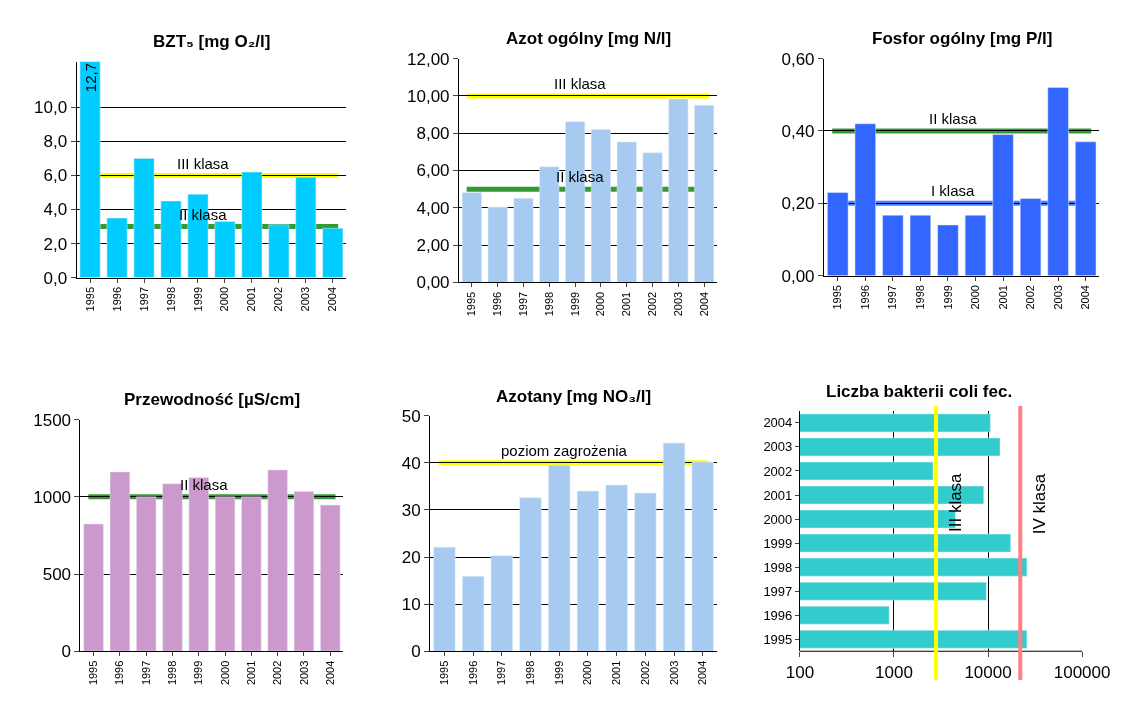 The height and width of the screenshot is (706, 1139). I want to click on x-tick-label: 100000, so click(1082, 672).